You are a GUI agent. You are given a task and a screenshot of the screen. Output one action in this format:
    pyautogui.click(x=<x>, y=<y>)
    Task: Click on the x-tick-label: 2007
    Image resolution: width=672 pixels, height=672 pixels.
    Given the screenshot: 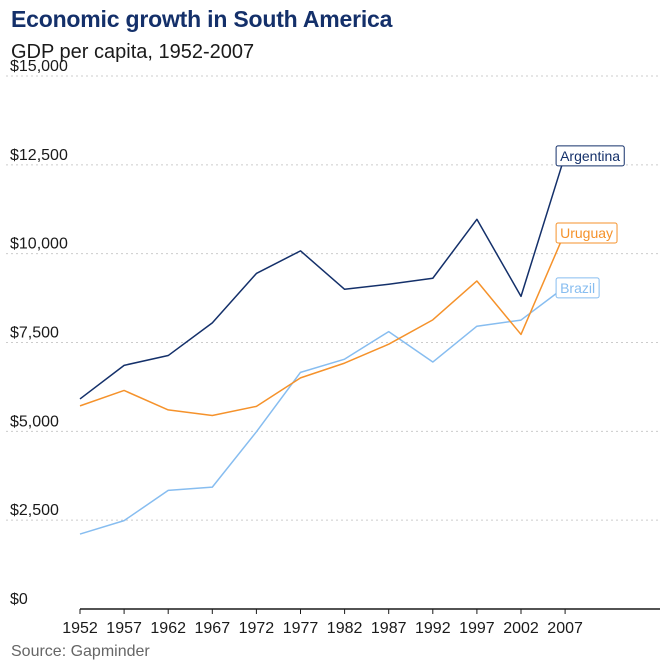 What is the action you would take?
    pyautogui.click(x=565, y=628)
    